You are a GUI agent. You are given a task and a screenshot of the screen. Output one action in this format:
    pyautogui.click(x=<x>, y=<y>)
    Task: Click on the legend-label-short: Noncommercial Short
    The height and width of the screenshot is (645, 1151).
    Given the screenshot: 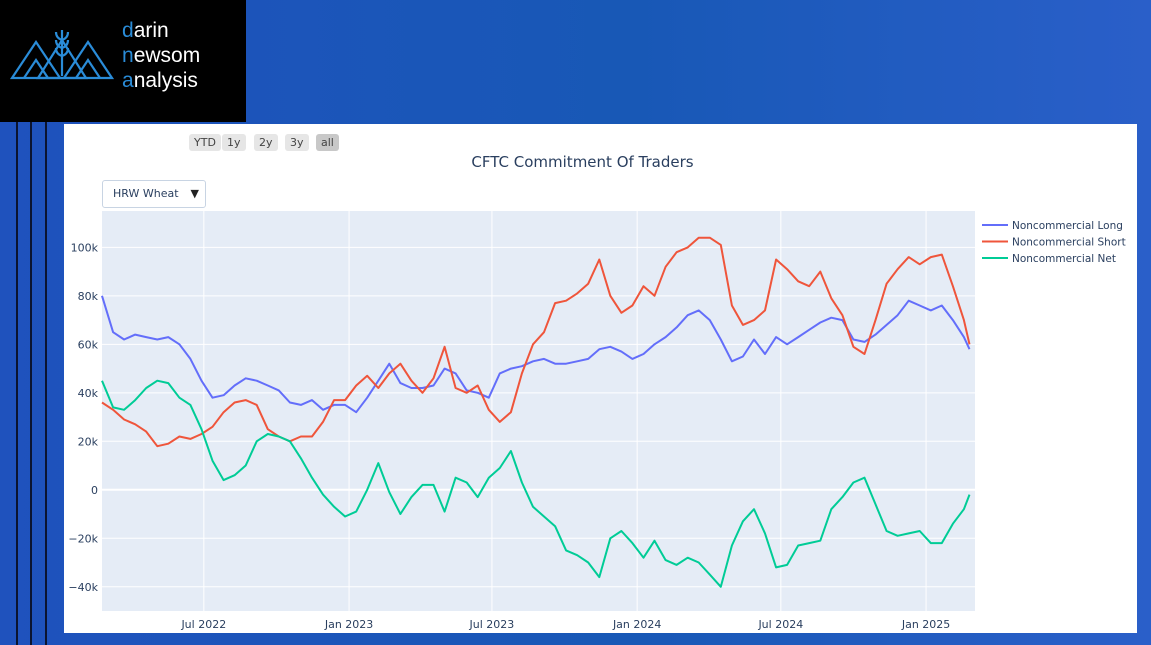 What is the action you would take?
    pyautogui.click(x=1069, y=243)
    